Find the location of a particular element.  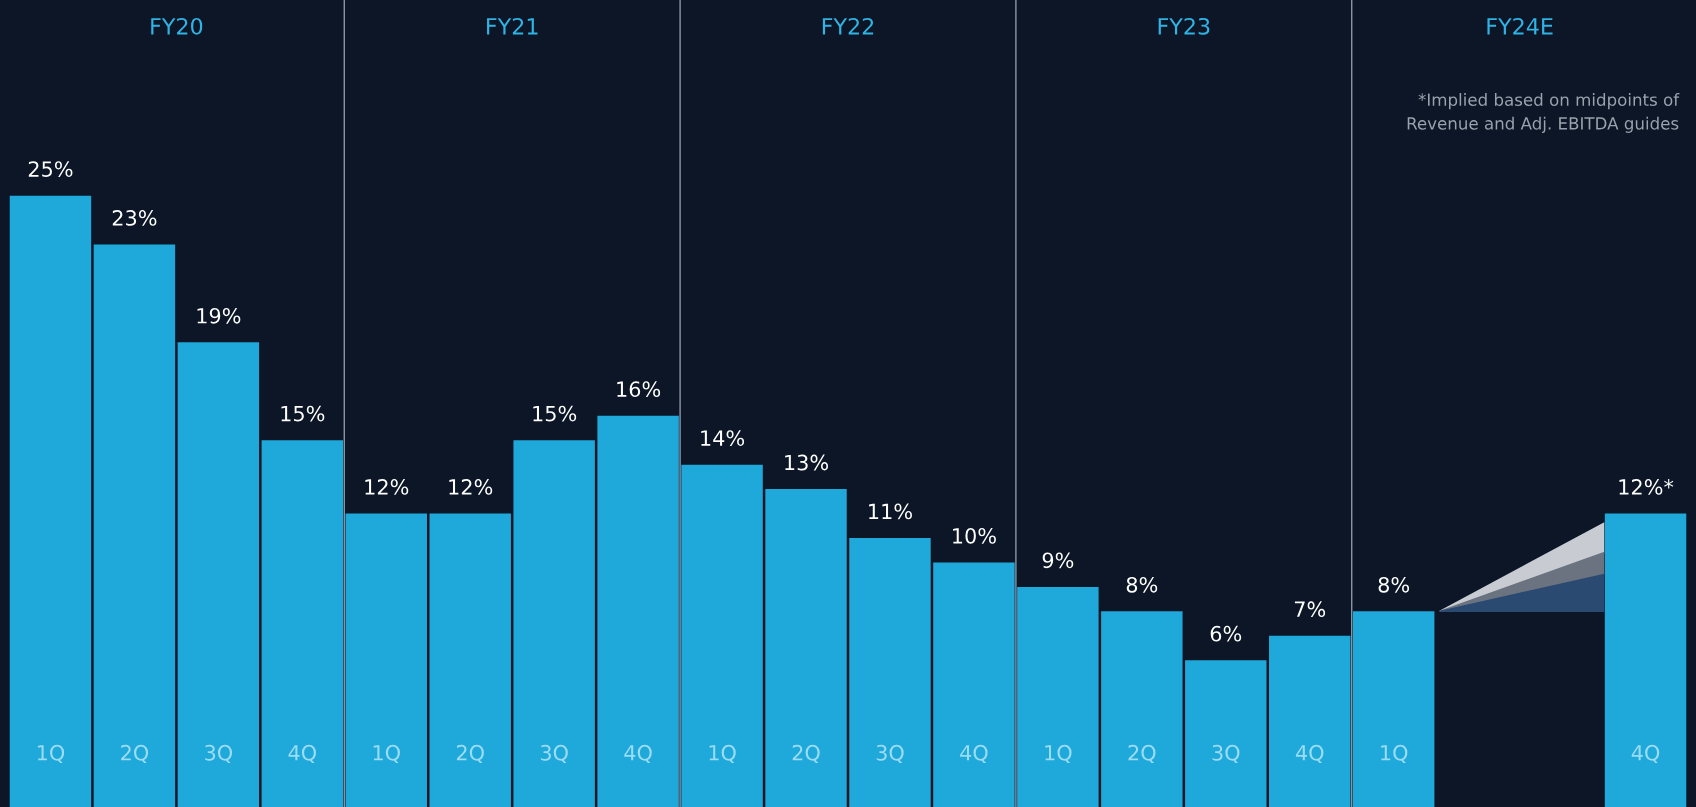

data-label: 19% is located at coordinates (219, 315).